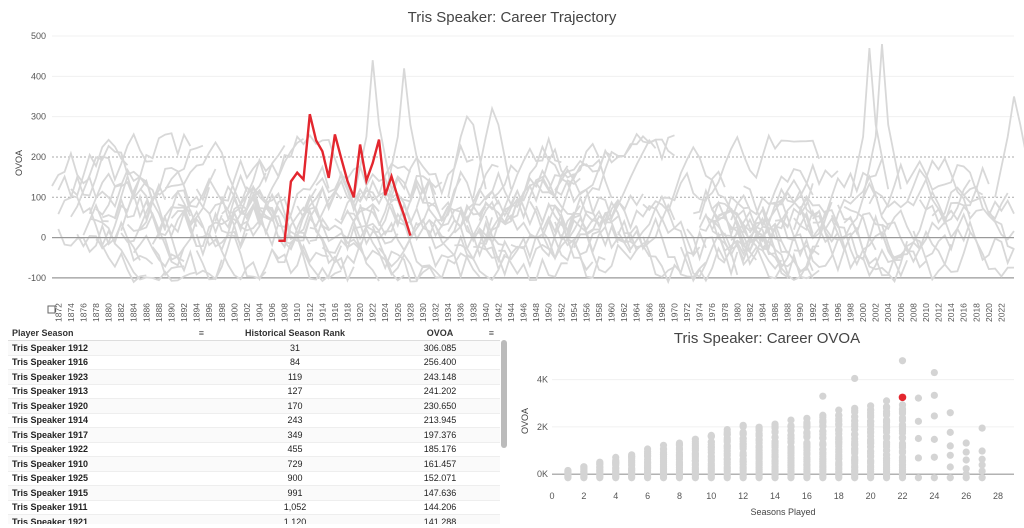 The height and width of the screenshot is (528, 1024). Describe the element at coordinates (146, 312) in the screenshot. I see `x-tick-label: 1886` at that location.